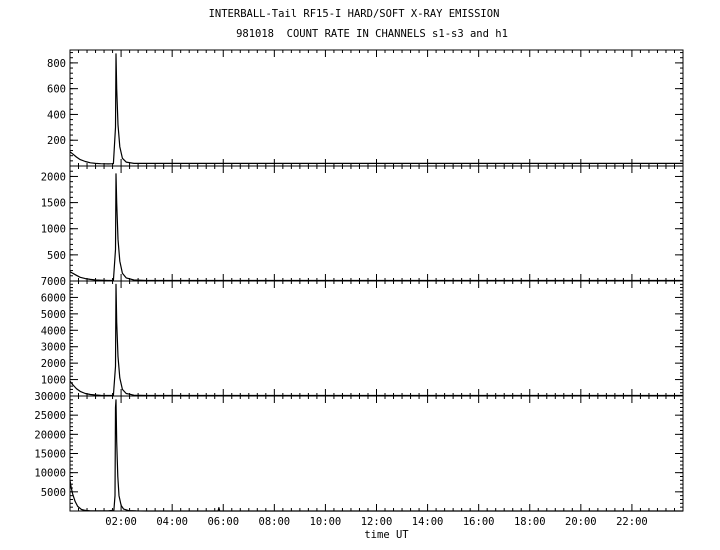 The height and width of the screenshot is (550, 720). What do you see at coordinates (121, 522) in the screenshot?
I see `x-tick-label: 02:00` at bounding box center [121, 522].